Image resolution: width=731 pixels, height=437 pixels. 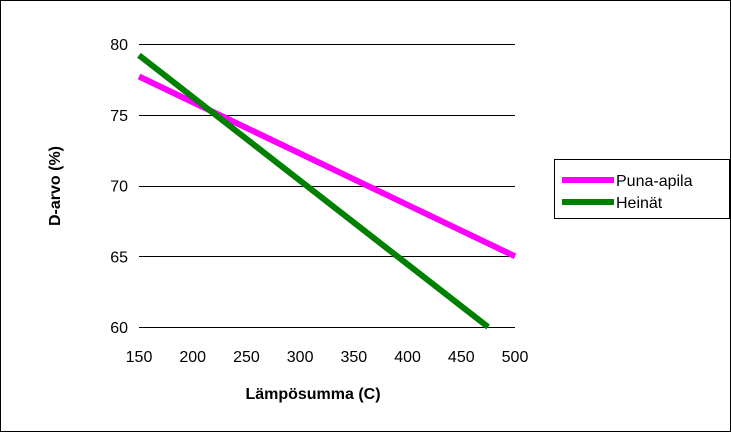 I want to click on x-tick-label-500: 500, so click(x=515, y=357).